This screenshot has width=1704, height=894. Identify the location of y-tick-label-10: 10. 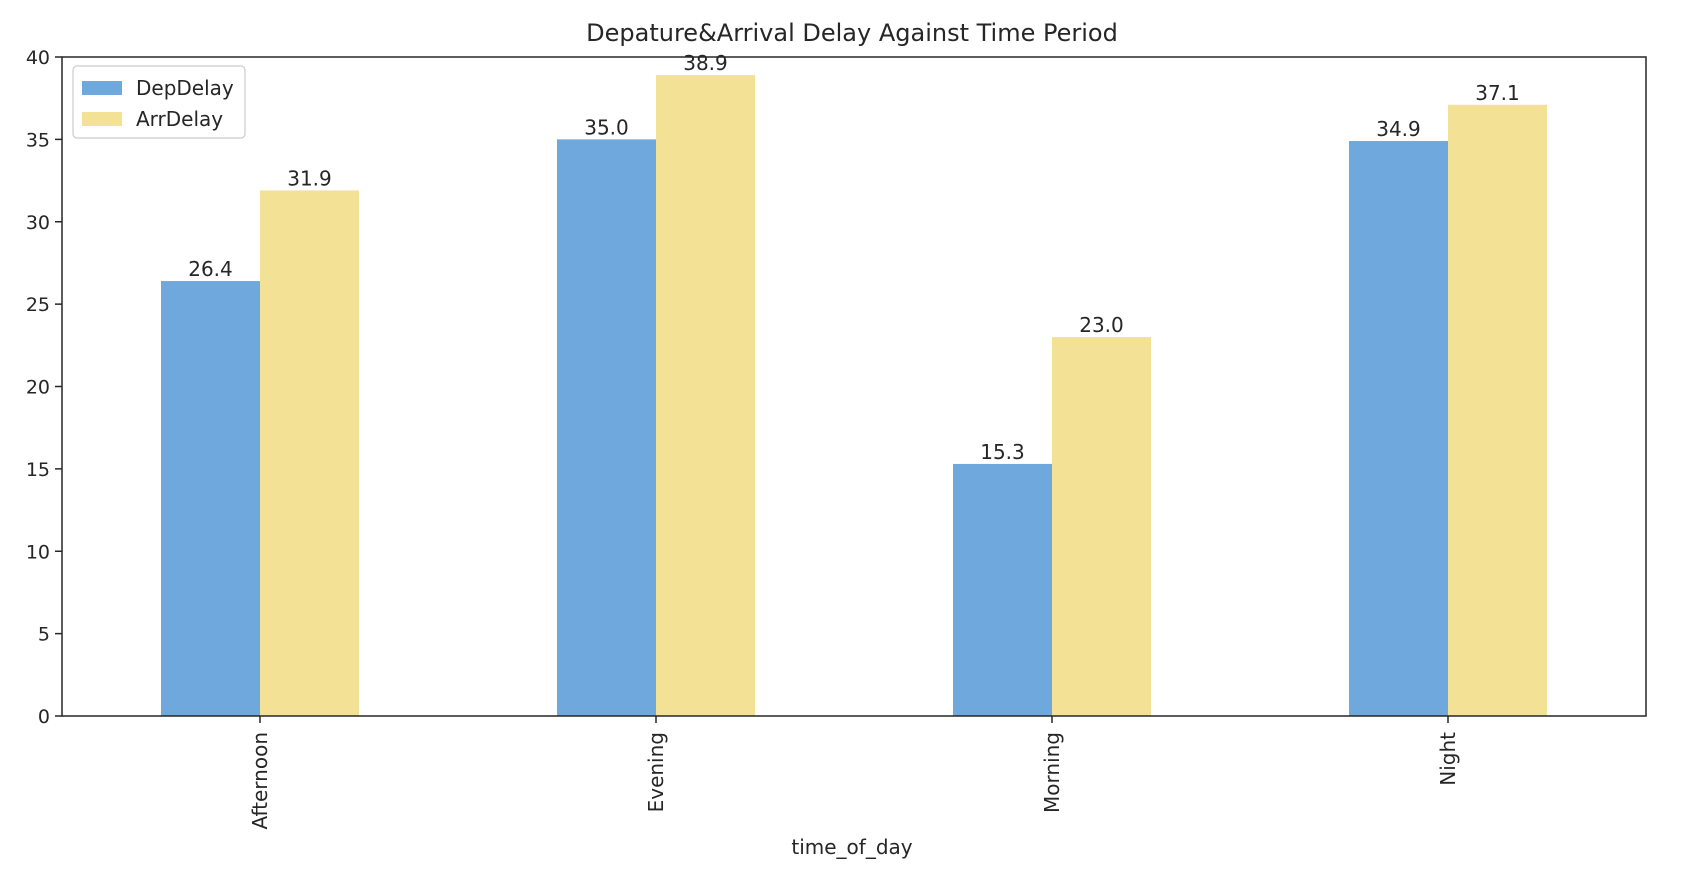
(38, 552).